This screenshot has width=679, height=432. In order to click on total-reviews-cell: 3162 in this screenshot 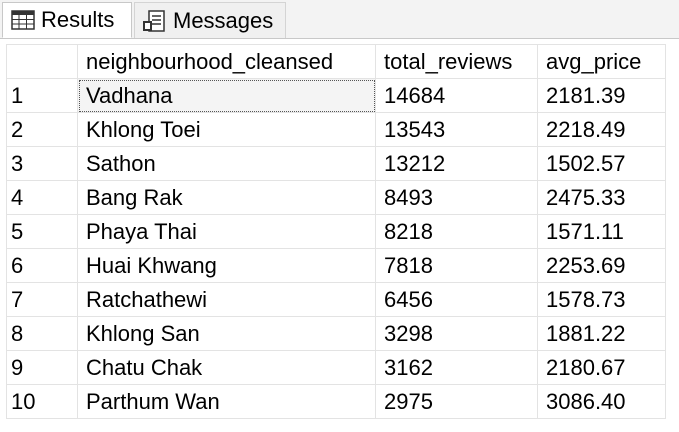, I will do `click(456, 367)`.